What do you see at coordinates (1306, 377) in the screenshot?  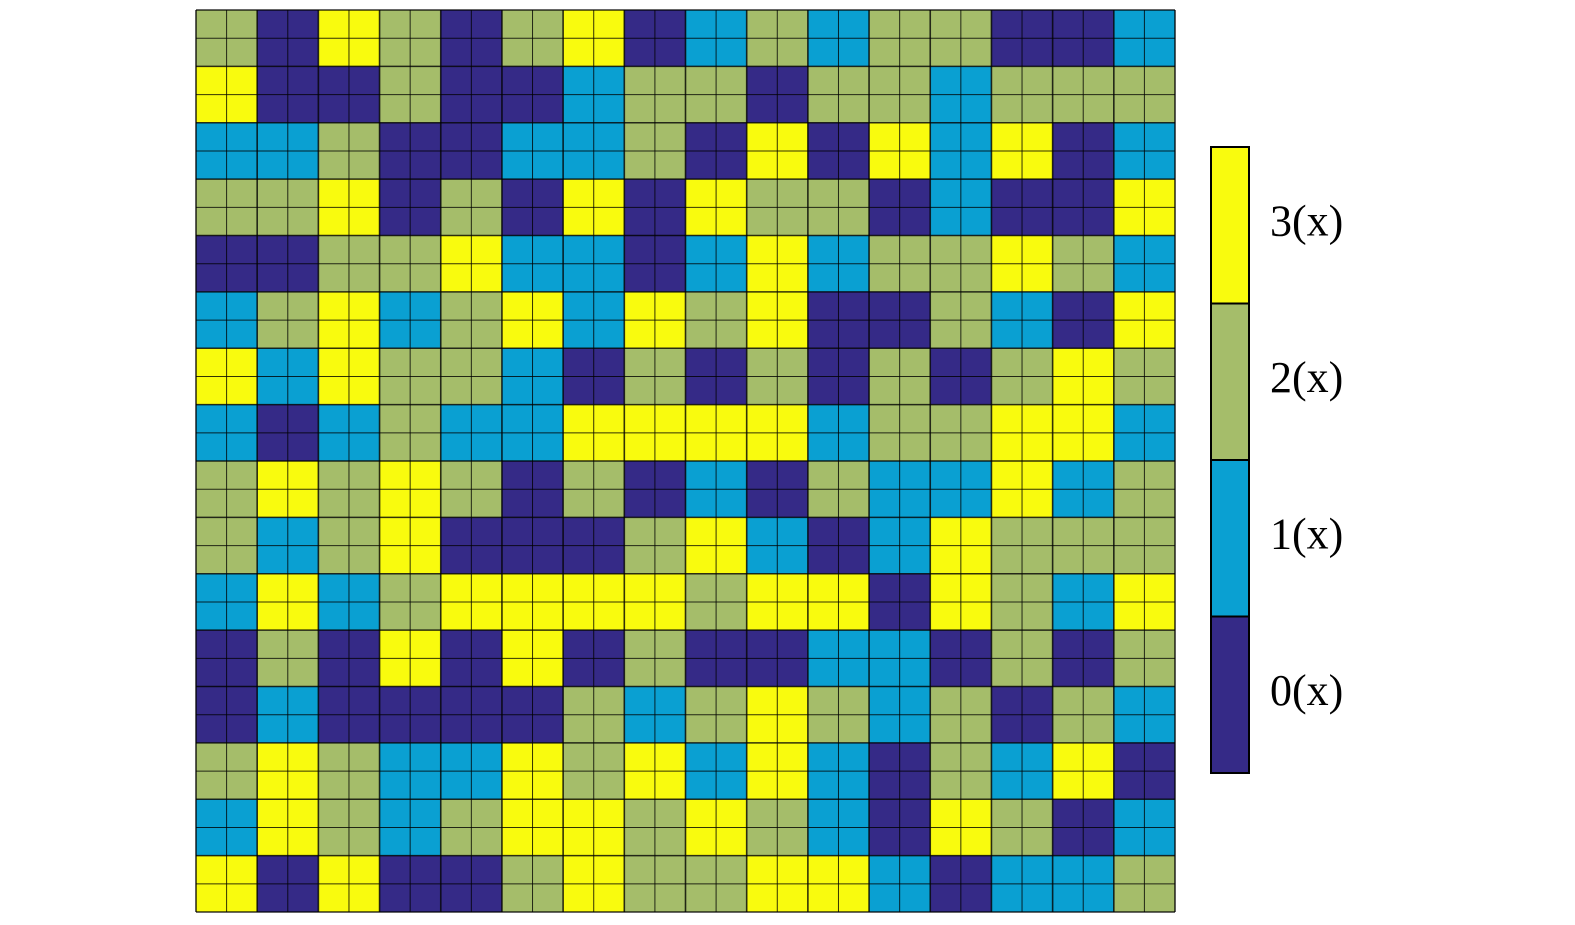 I see `colorbar-label: 2(x)` at bounding box center [1306, 377].